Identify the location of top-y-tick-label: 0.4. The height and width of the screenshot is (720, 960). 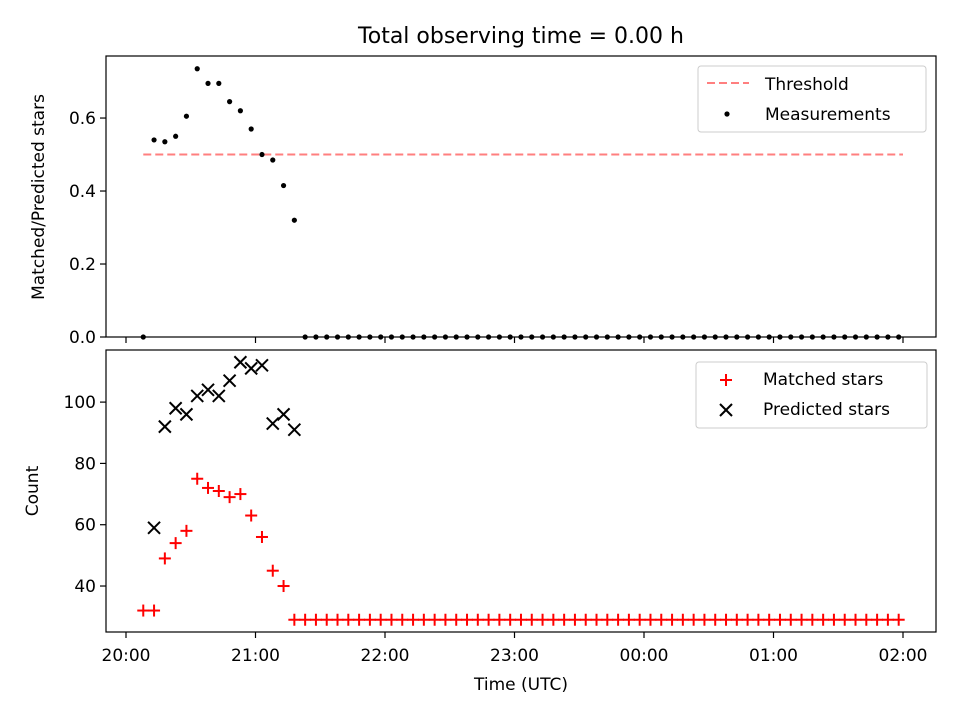
(82, 192).